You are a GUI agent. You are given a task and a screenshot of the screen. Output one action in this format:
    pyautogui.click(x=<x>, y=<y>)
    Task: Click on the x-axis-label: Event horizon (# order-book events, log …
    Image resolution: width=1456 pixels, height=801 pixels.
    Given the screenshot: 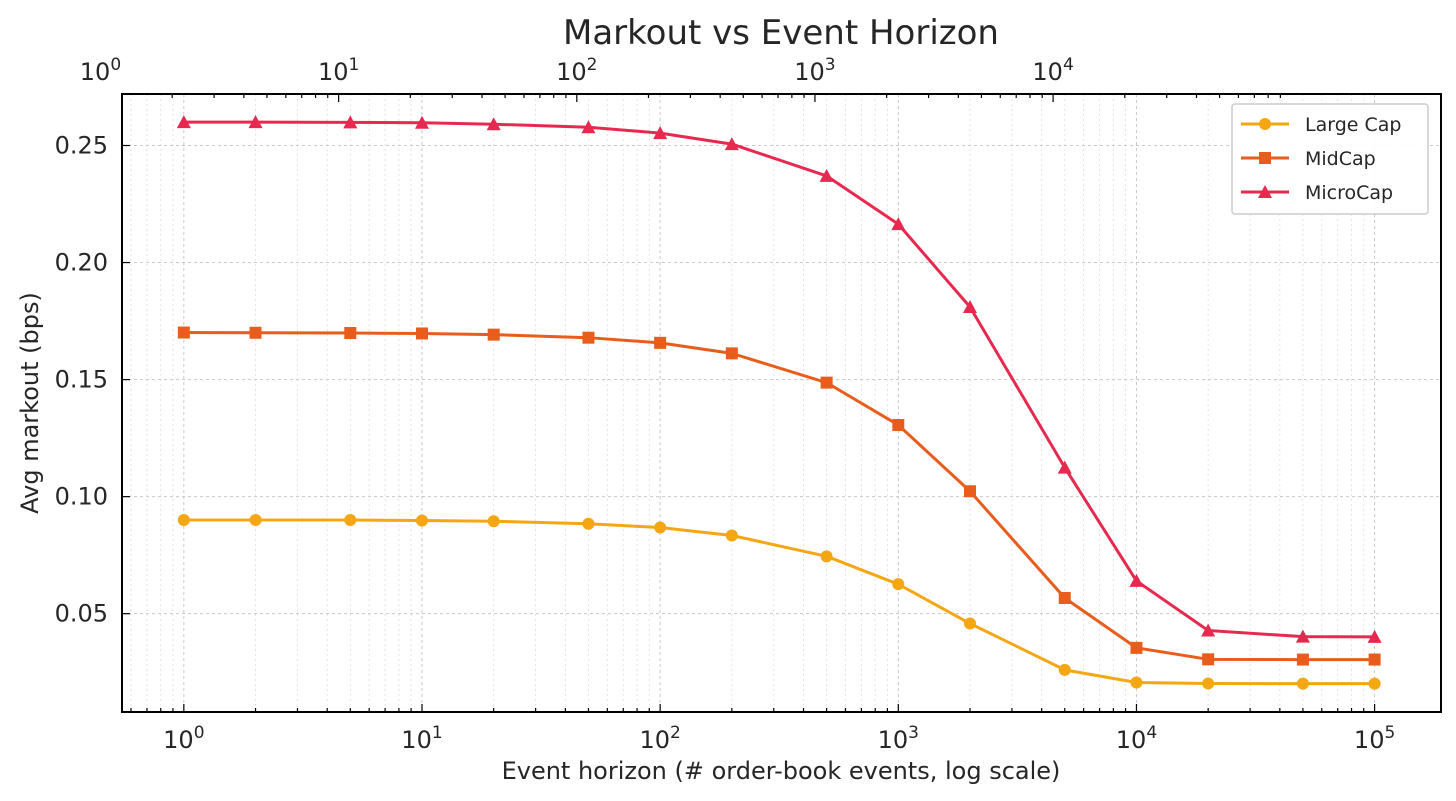 What is the action you would take?
    pyautogui.click(x=781, y=771)
    